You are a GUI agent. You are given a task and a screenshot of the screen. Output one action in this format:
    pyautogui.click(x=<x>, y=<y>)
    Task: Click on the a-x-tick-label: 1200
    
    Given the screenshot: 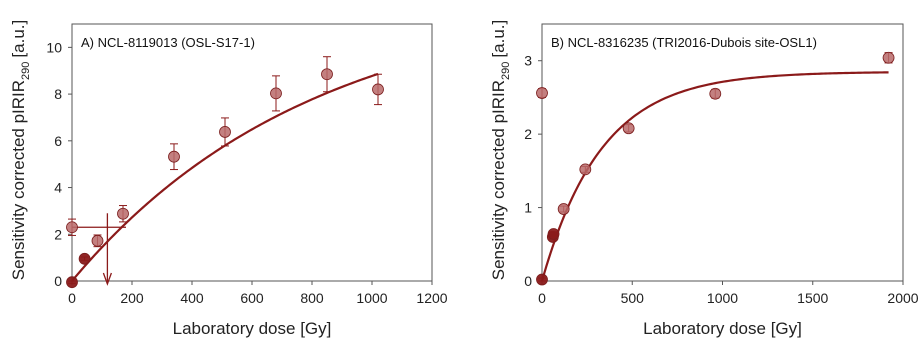 What is the action you would take?
    pyautogui.click(x=431, y=298)
    